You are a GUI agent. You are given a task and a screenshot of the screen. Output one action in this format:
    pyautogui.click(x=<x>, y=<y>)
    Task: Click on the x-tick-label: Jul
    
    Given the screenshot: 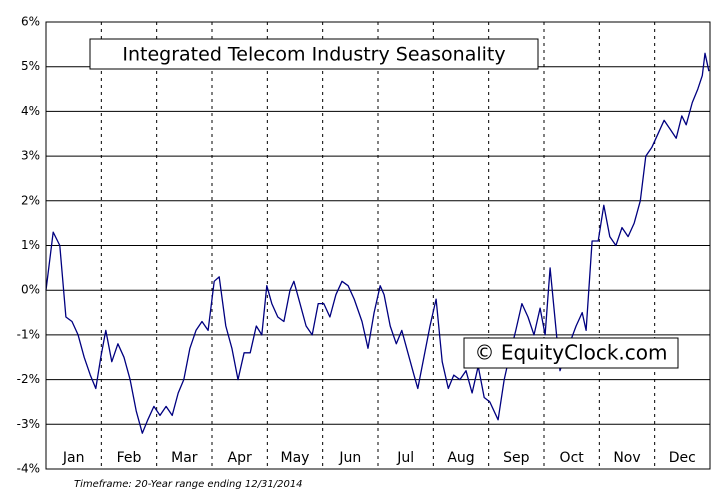 What is the action you would take?
    pyautogui.click(x=405, y=458)
    